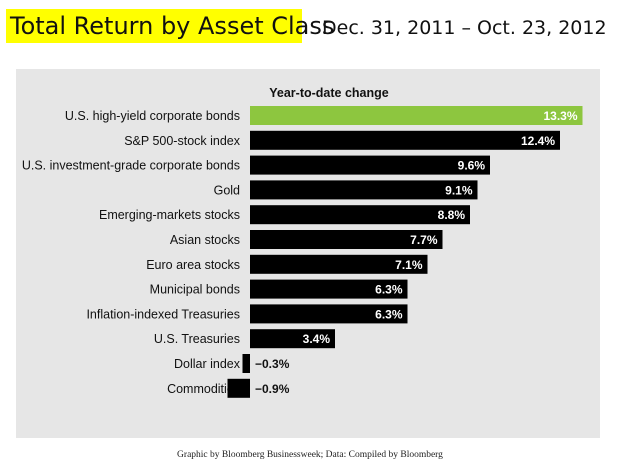  Describe the element at coordinates (207, 364) in the screenshot. I see `category-label: Dollar index` at that location.